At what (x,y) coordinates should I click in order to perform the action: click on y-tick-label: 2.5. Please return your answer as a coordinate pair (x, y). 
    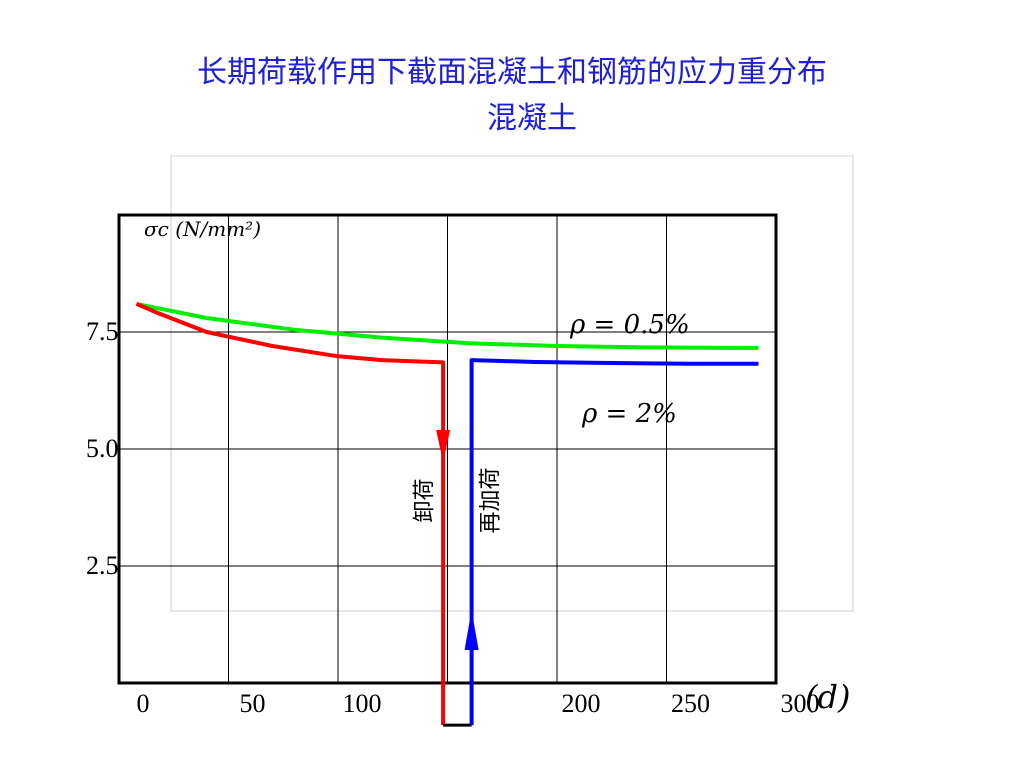
    Looking at the image, I should click on (102, 565).